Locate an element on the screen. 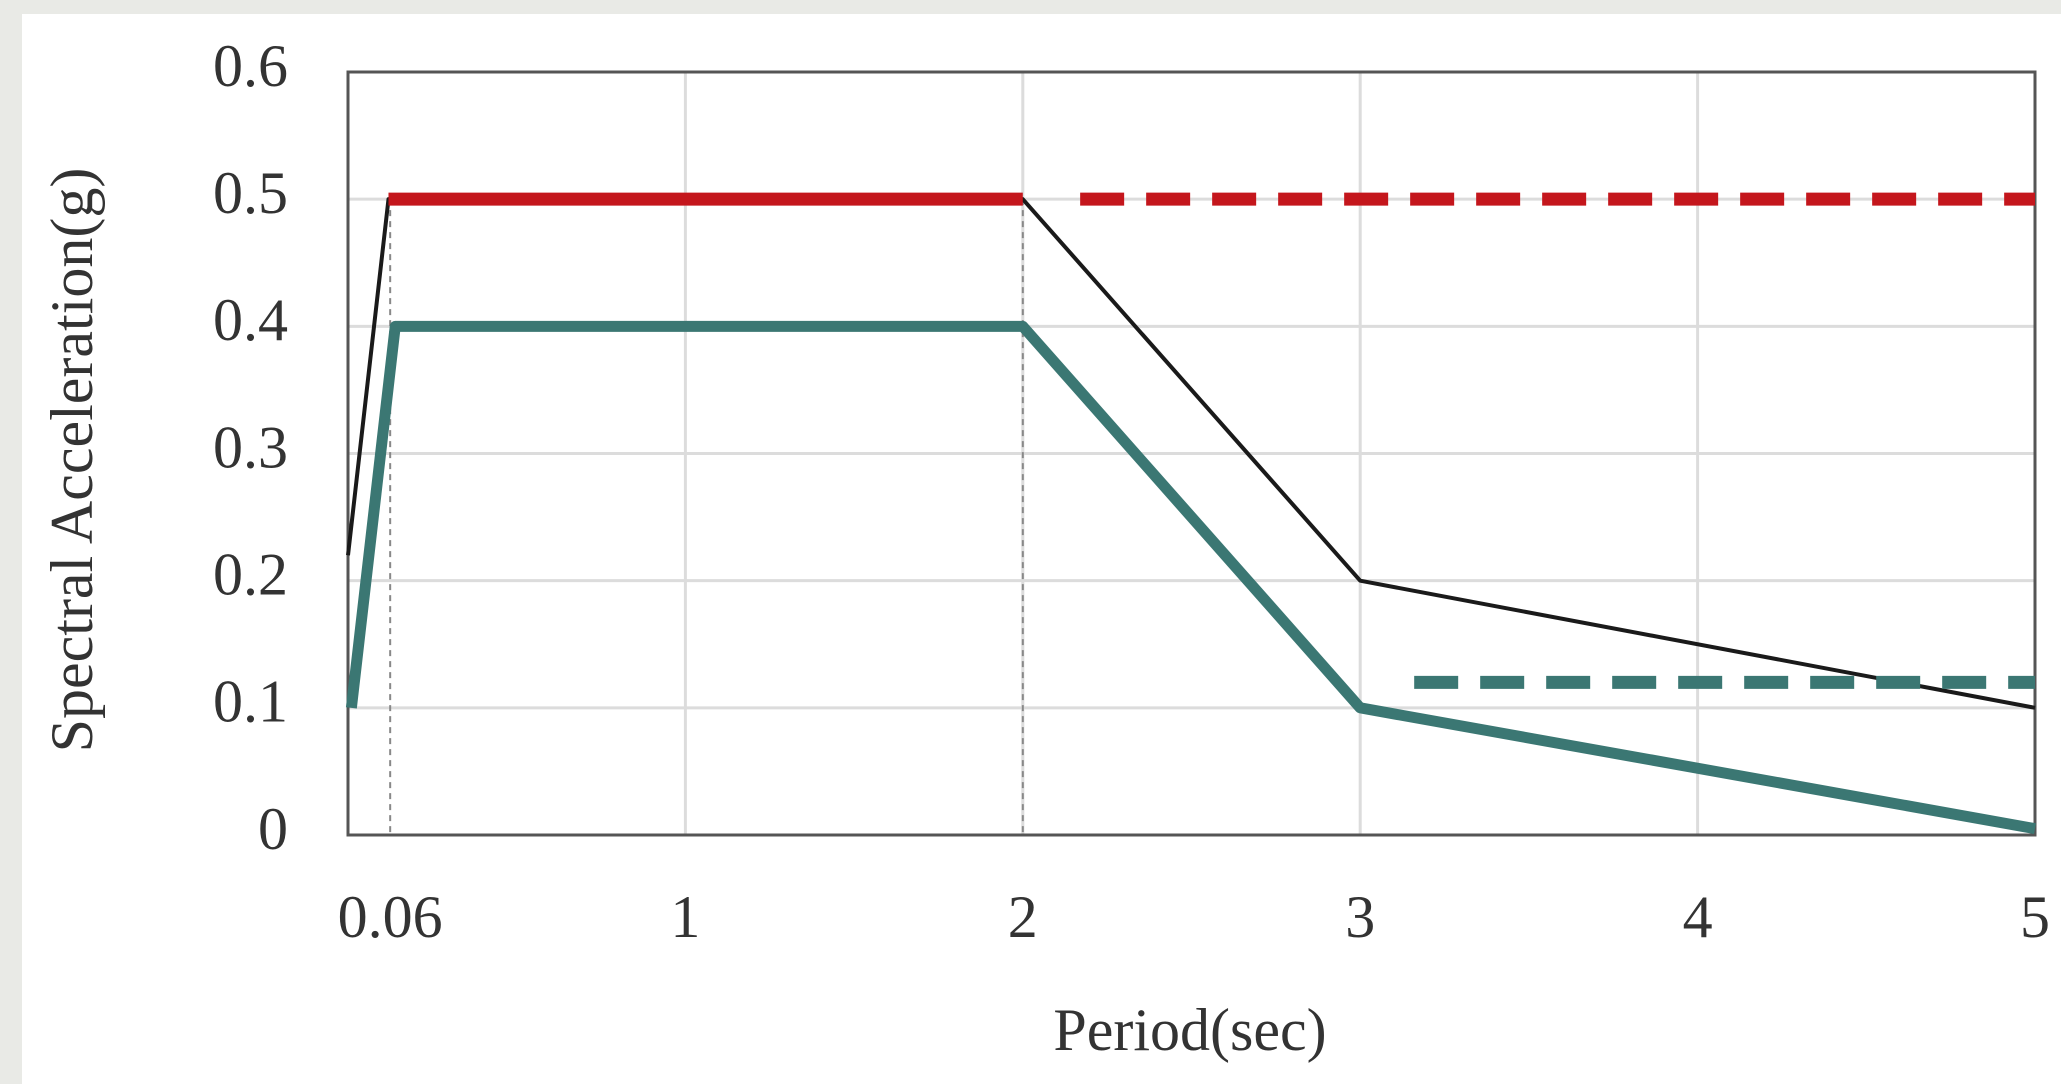 This screenshot has width=2061, height=1084. y-axis-title: Spectral Acceleration(g) is located at coordinates (72, 460).